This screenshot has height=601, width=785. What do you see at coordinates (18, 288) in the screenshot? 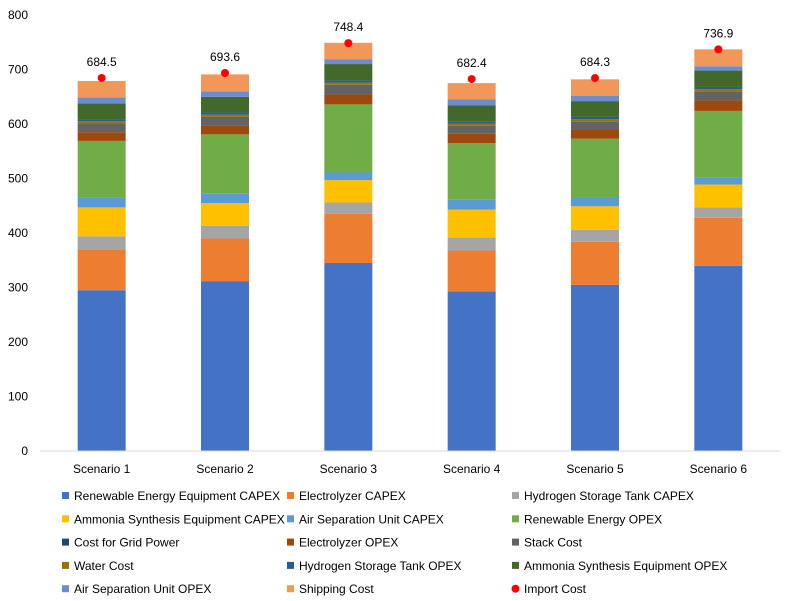
I see `y-tick-label: 300` at bounding box center [18, 288].